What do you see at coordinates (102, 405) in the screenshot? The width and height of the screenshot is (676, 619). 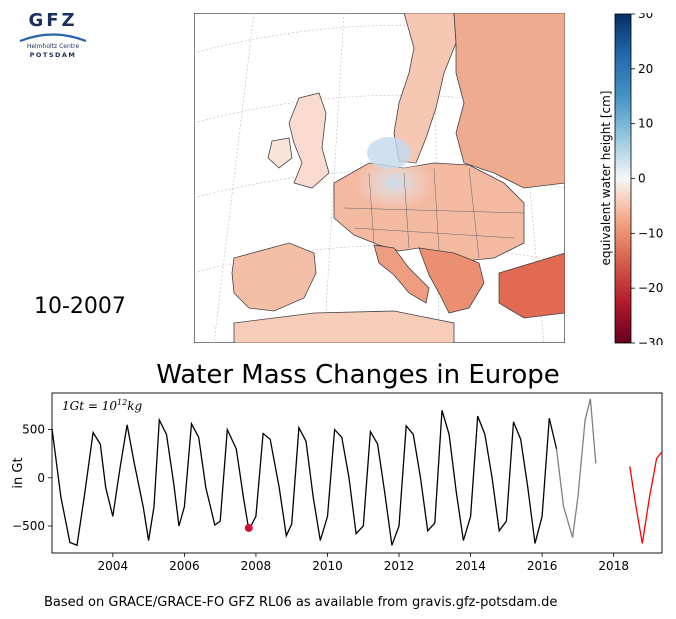 I see `mass-unit-annotation: 1Gt = 1012kg` at bounding box center [102, 405].